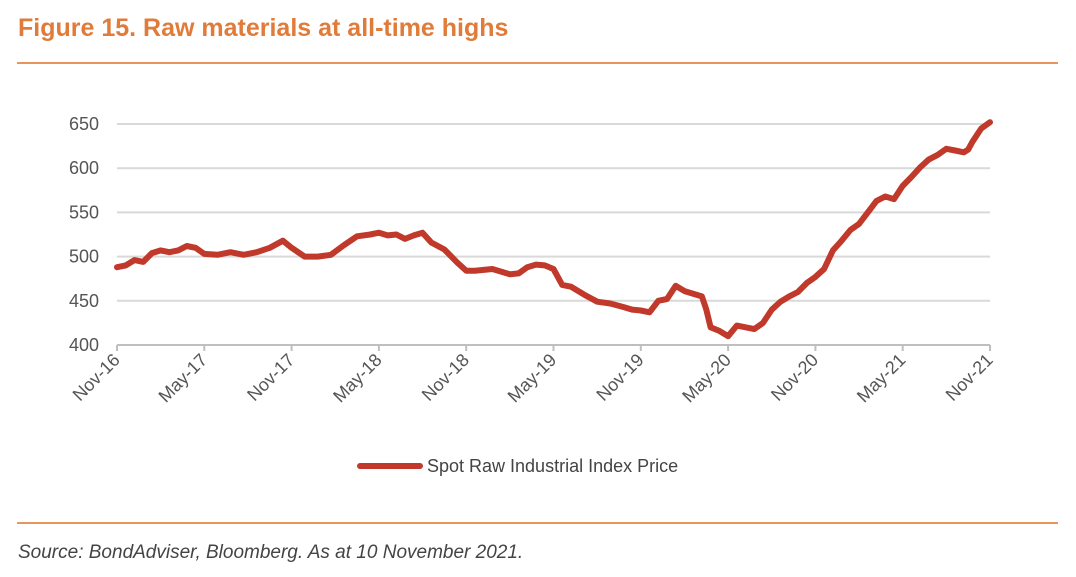  Describe the element at coordinates (553, 348) in the screenshot. I see `x-axis-ticks` at that location.